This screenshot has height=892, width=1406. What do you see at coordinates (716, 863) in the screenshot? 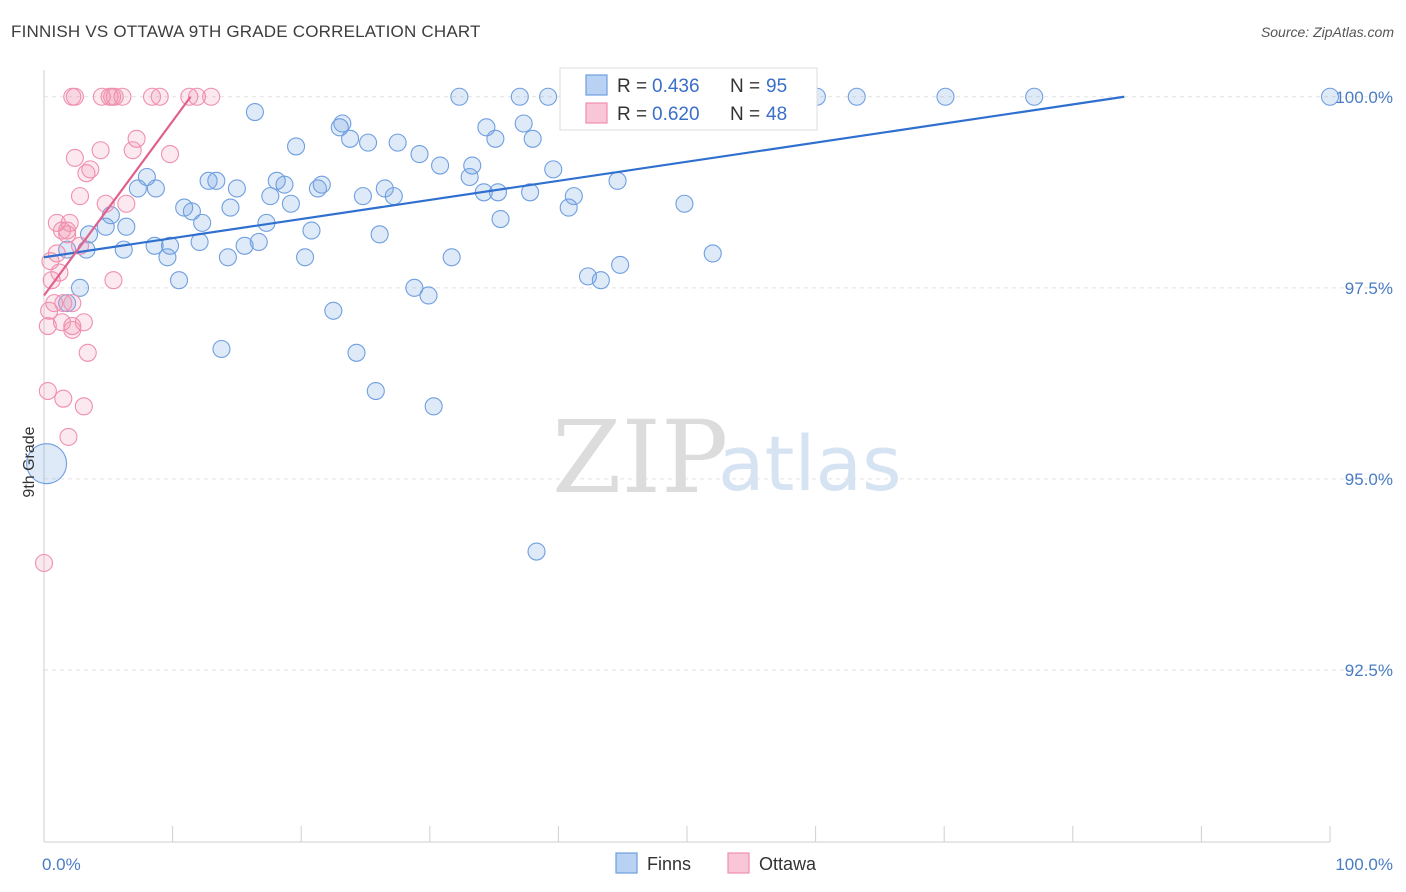
I see `bottom-legend: Finns Ottawa` at bounding box center [716, 863].